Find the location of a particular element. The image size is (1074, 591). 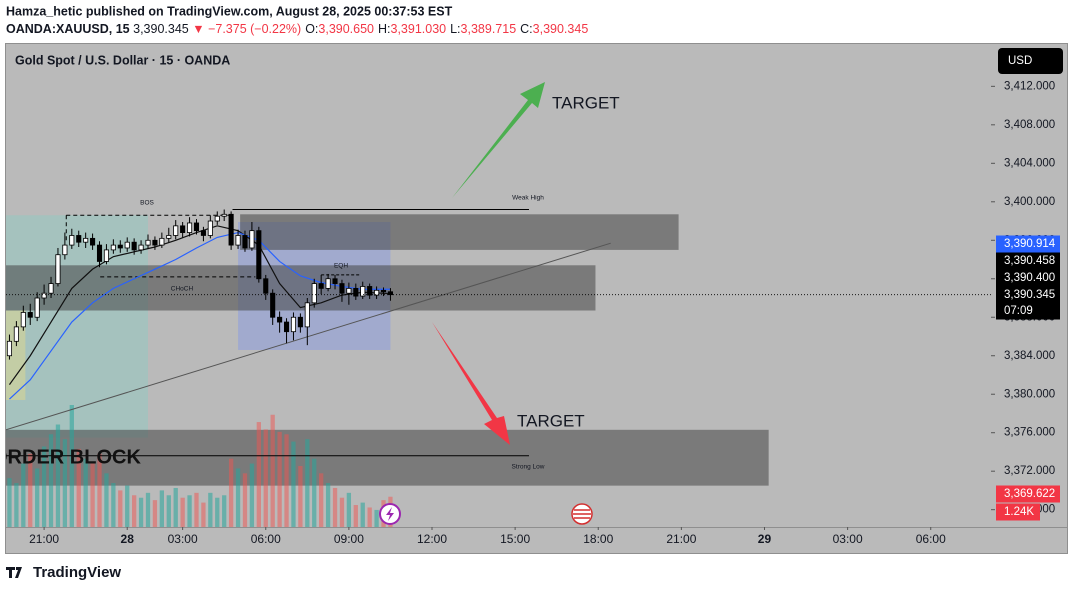

y-tick-label: 3,376.000 is located at coordinates (1029, 433).